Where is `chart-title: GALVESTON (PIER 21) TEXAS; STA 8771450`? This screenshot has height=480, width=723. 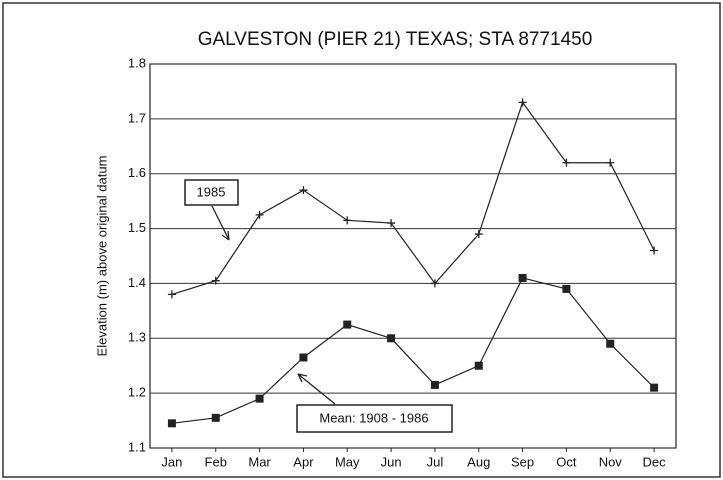 chart-title: GALVESTON (PIER 21) TEXAS; STA 8771450 is located at coordinates (395, 39).